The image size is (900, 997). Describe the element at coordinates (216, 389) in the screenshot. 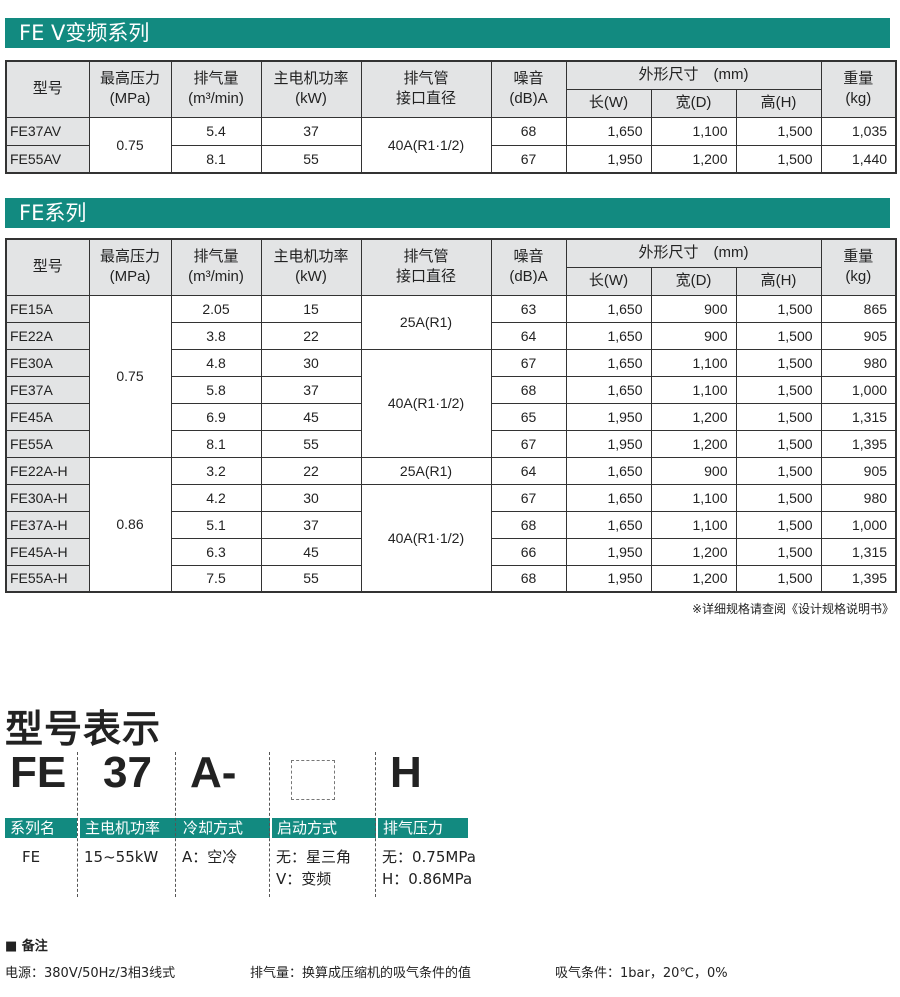

I see `air-flow-cell: 5.8` at that location.